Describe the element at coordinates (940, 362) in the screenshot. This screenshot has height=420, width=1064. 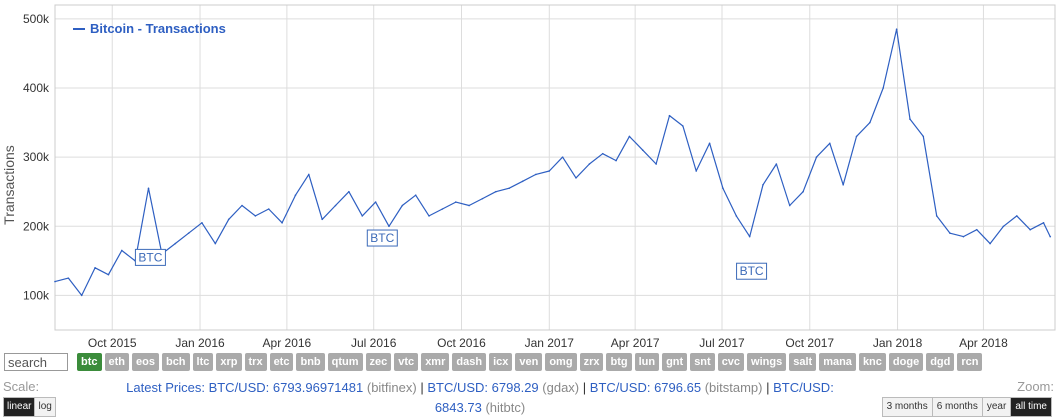
I see `coin-button-dgd: dgd` at that location.